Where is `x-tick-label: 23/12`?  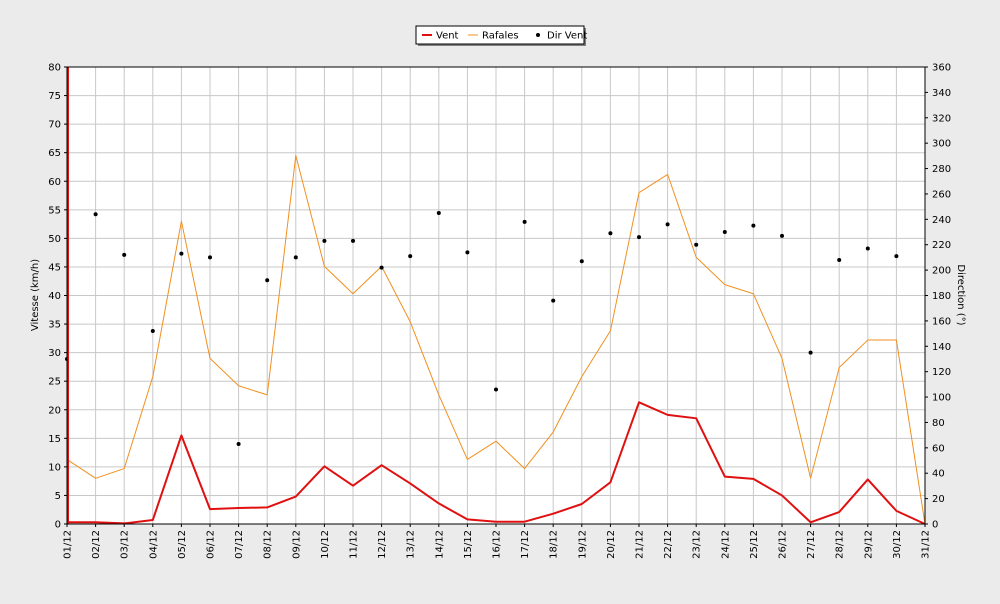
x-tick-label: 23/12 is located at coordinates (697, 544).